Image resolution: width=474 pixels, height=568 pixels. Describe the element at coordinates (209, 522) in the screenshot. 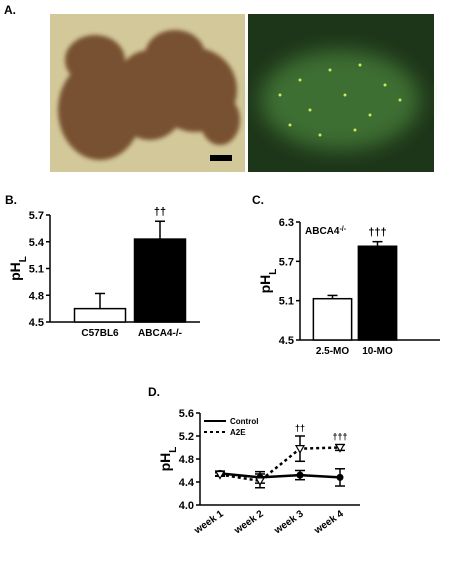

I see `x-tick-label: week 1` at that location.